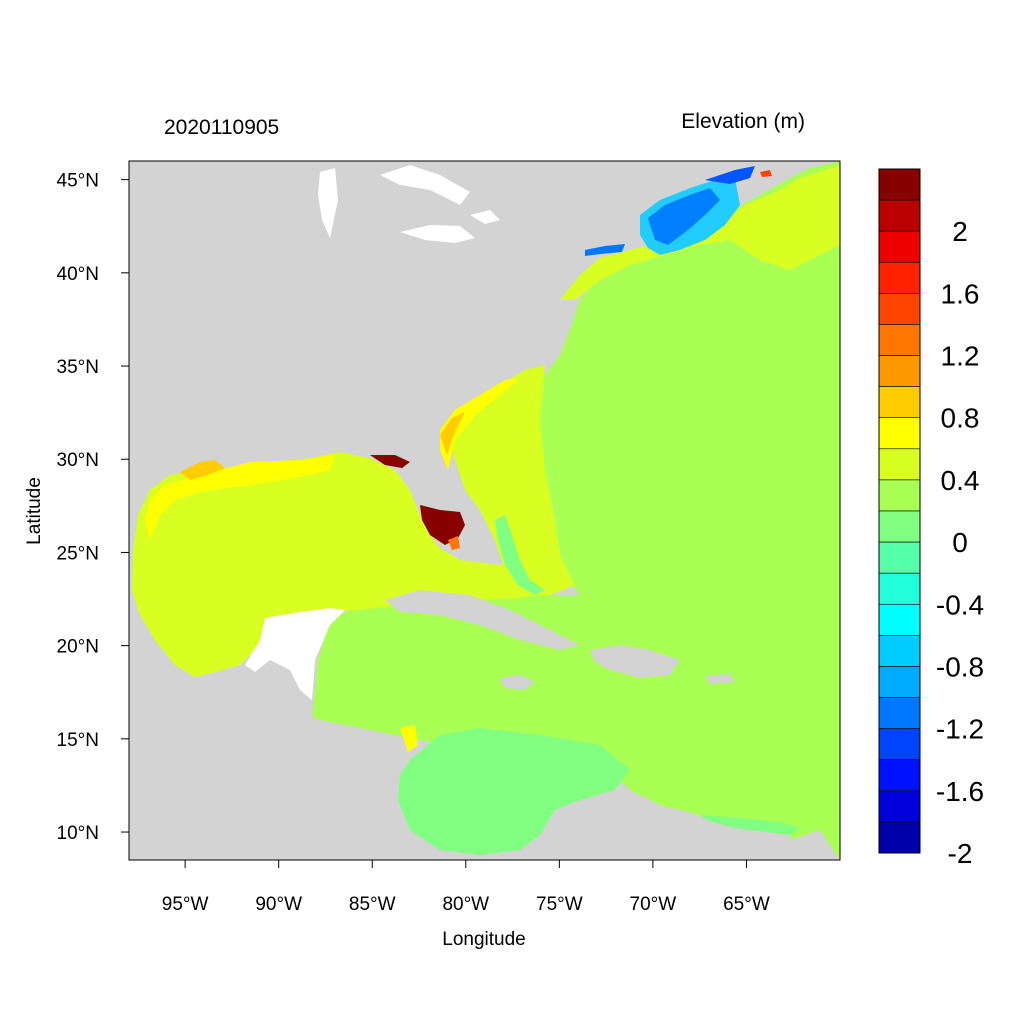 Image resolution: width=1024 pixels, height=1024 pixels. What do you see at coordinates (559, 904) in the screenshot?
I see `lon-tick-label: 75°W` at bounding box center [559, 904].